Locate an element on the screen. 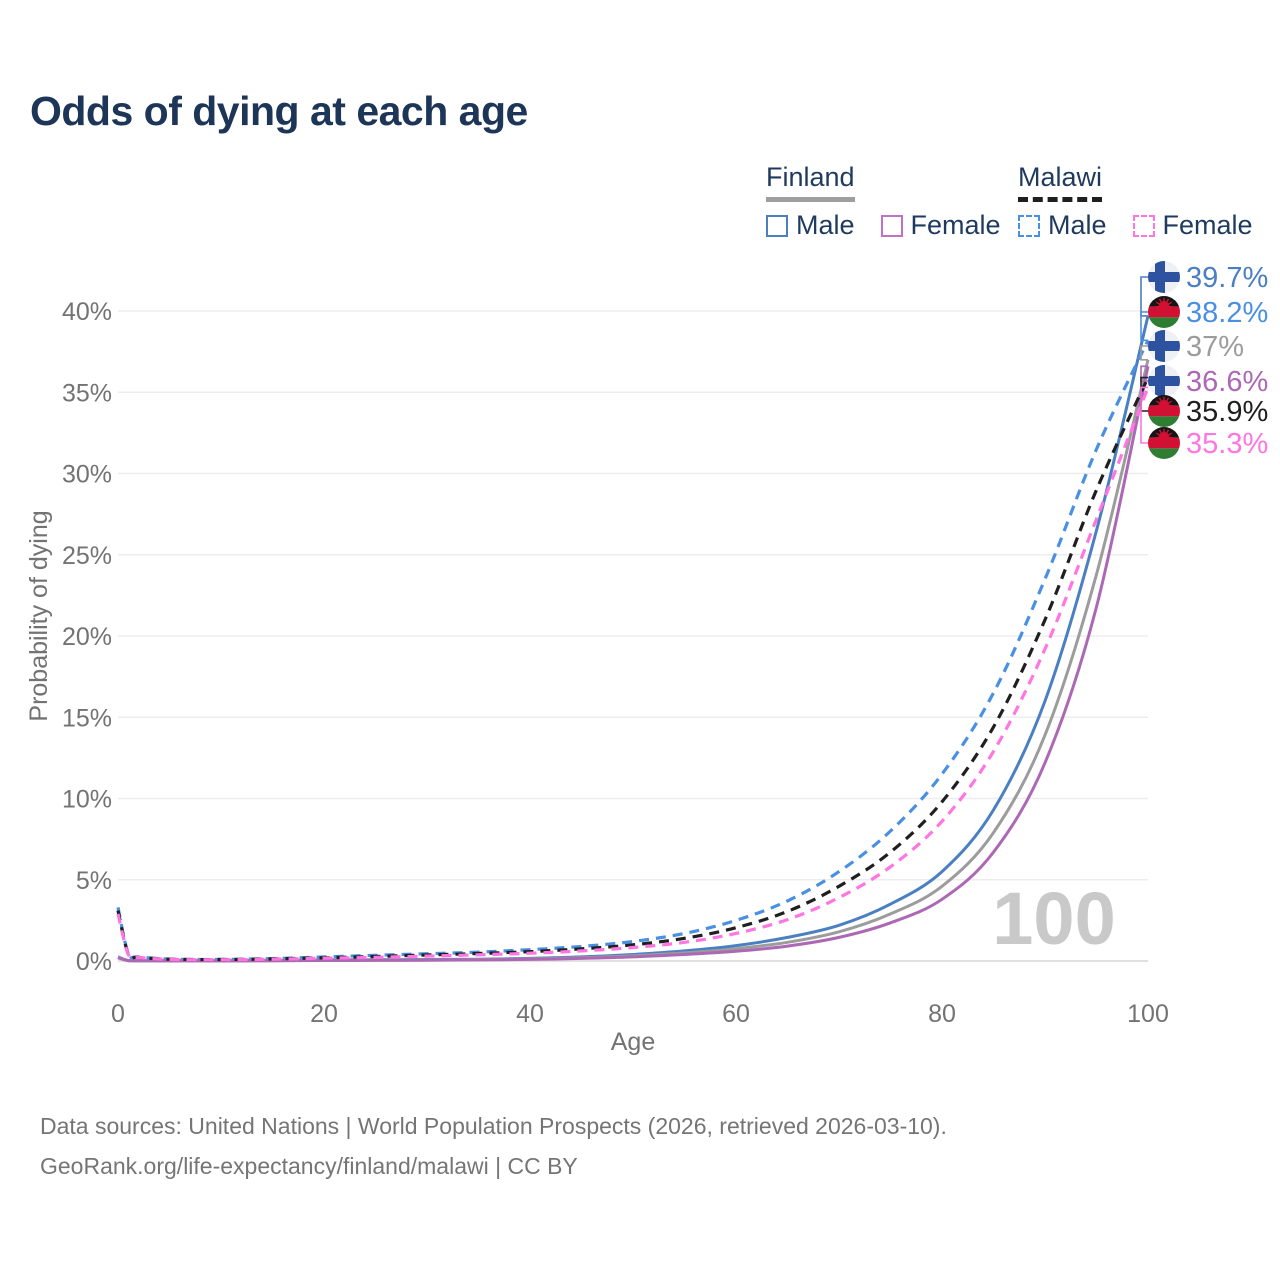  legend-checkbox-finland-female is located at coordinates (891, 225).